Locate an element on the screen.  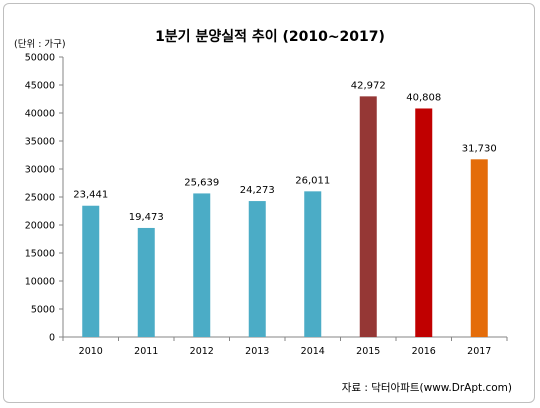
x-tick-label: 2014 is located at coordinates (313, 351).